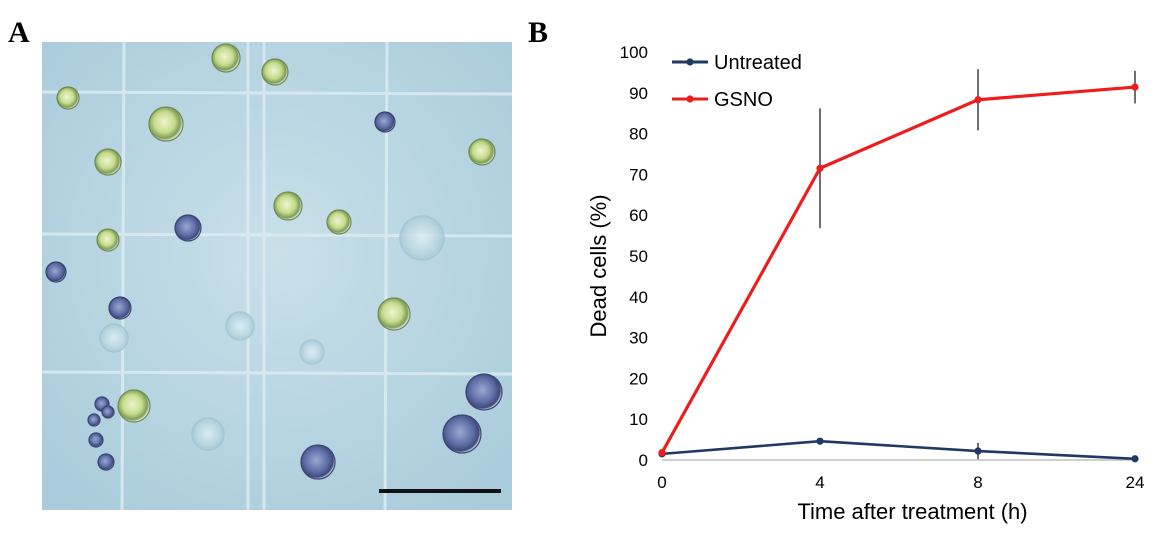 The width and height of the screenshot is (1171, 534). What do you see at coordinates (758, 63) in the screenshot?
I see `legend-label: Untreated` at bounding box center [758, 63].